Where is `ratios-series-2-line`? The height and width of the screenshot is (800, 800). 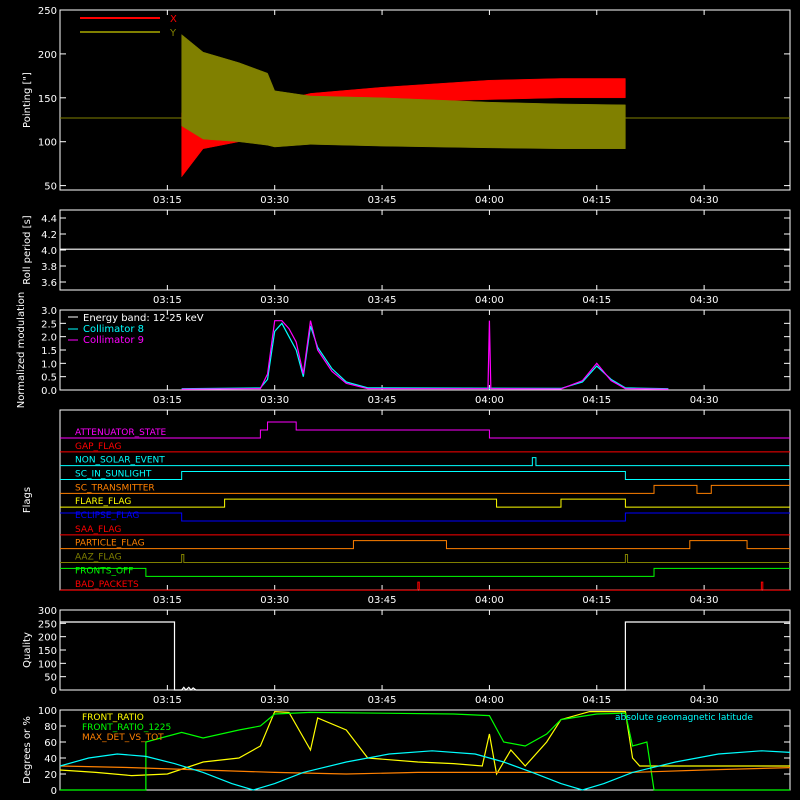
ratios-series-2-line is located at coordinates (425, 770).